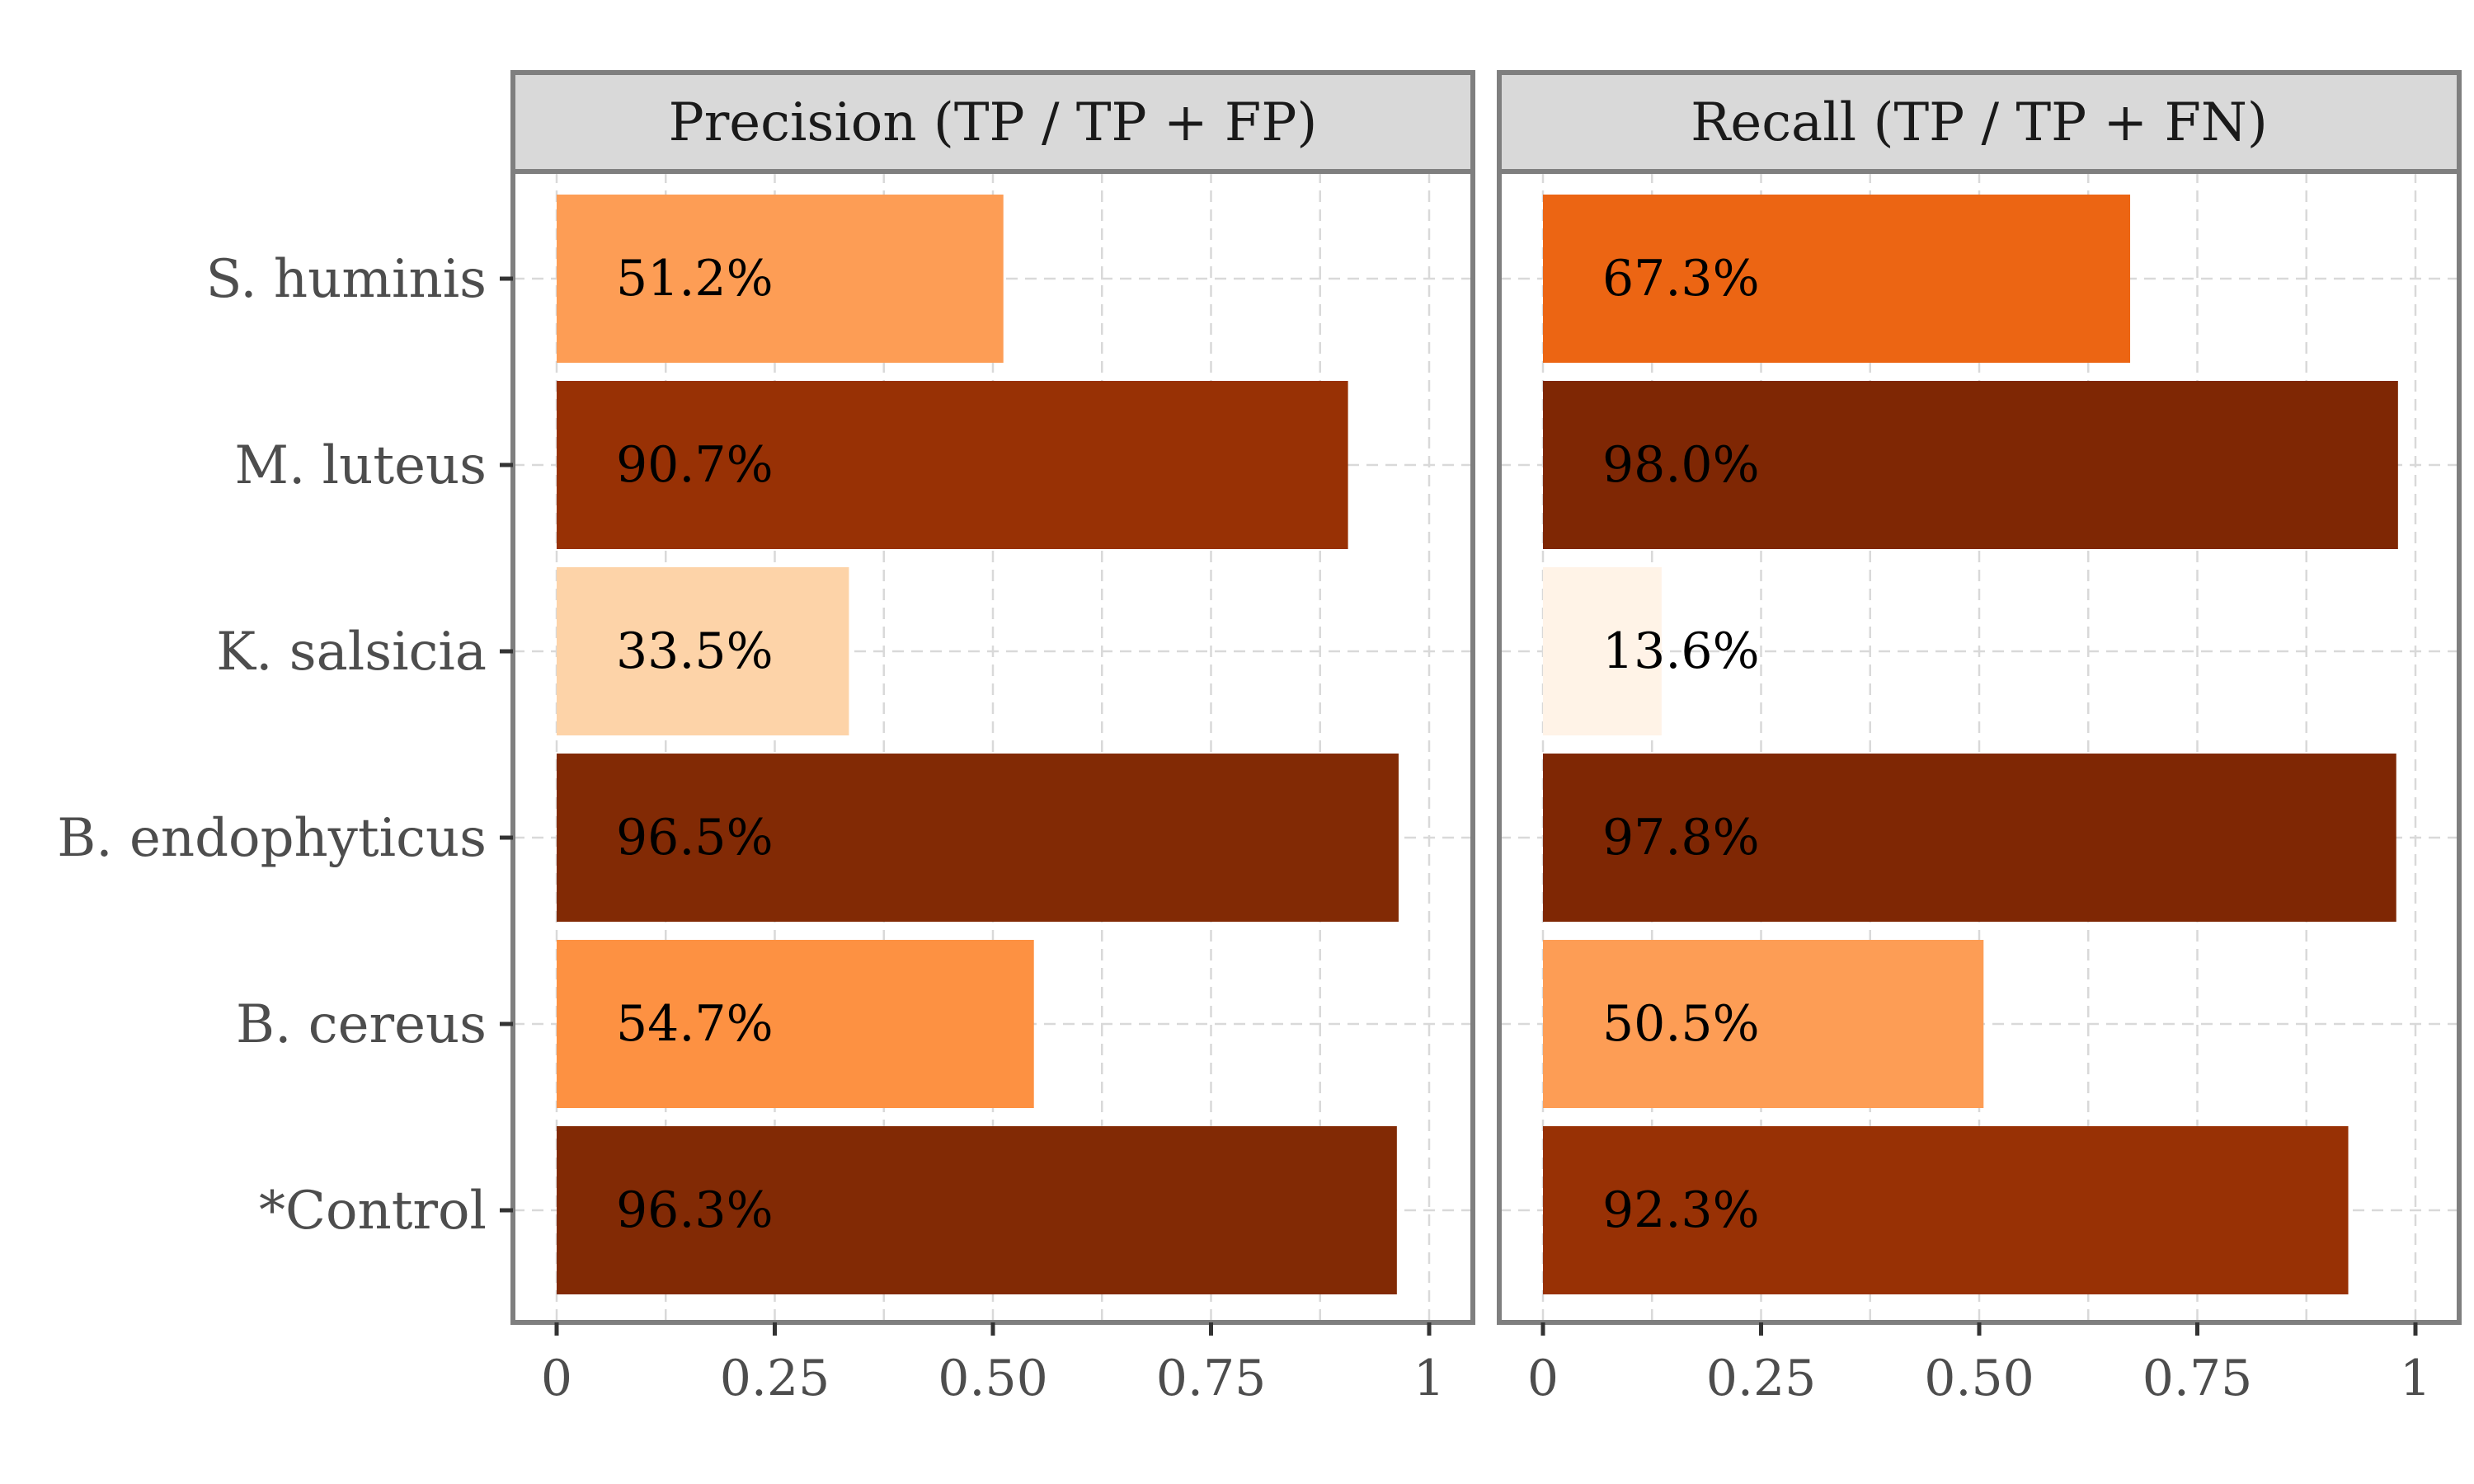  What do you see at coordinates (695, 1024) in the screenshot?
I see `bar-value-label: 54.7%` at bounding box center [695, 1024].